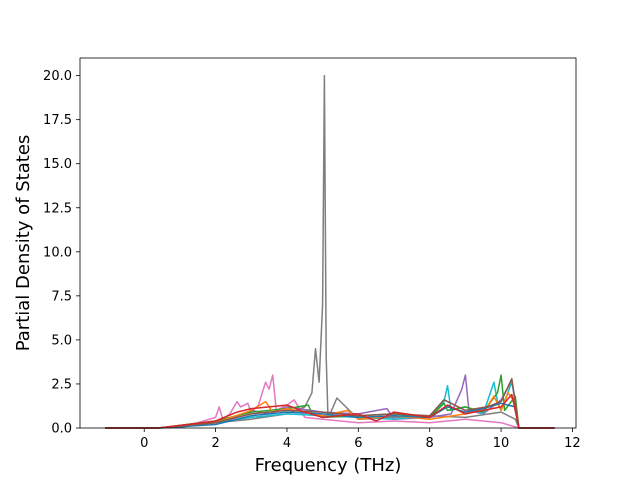 The width and height of the screenshot is (640, 480). Describe the element at coordinates (287, 443) in the screenshot. I see `x-tick-label: 4` at that location.